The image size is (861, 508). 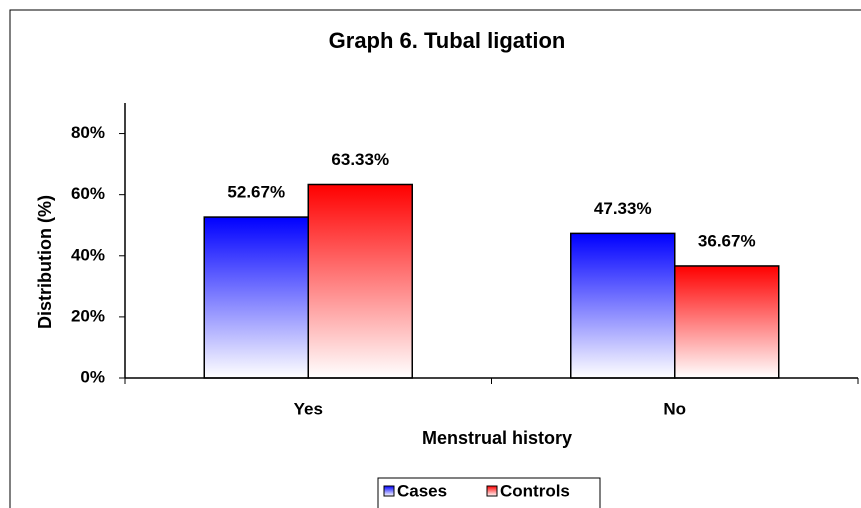 What do you see at coordinates (674, 408) in the screenshot?
I see `x-tick-label: No` at bounding box center [674, 408].